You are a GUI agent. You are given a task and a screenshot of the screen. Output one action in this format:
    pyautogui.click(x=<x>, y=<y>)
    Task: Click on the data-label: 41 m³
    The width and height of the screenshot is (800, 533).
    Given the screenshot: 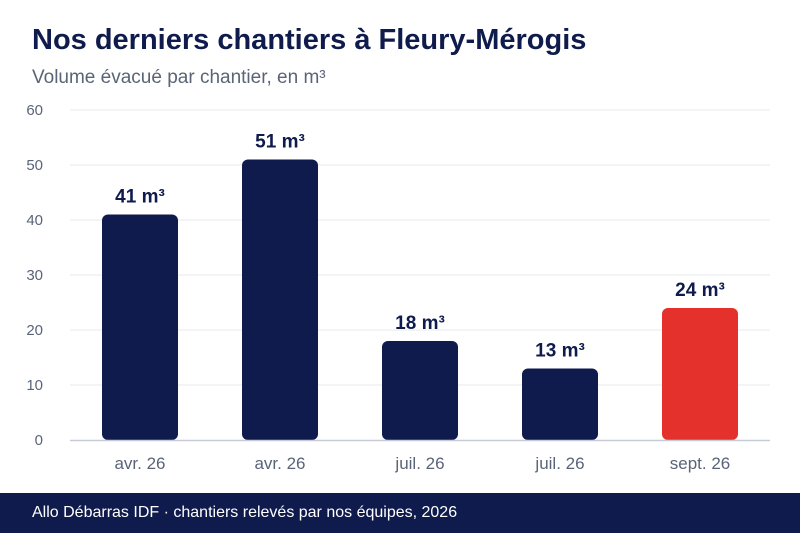 What is the action you would take?
    pyautogui.click(x=140, y=197)
    